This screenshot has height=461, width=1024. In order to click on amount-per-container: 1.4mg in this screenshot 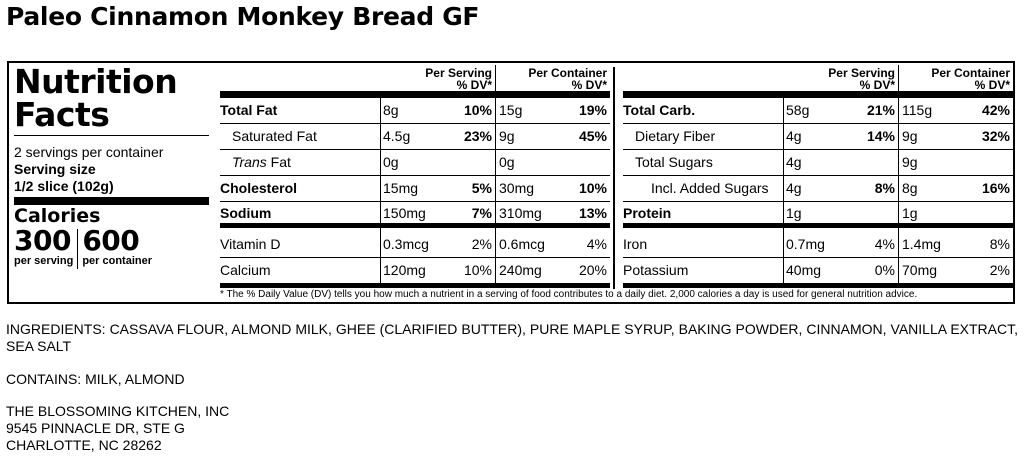, I will do `click(921, 244)`.